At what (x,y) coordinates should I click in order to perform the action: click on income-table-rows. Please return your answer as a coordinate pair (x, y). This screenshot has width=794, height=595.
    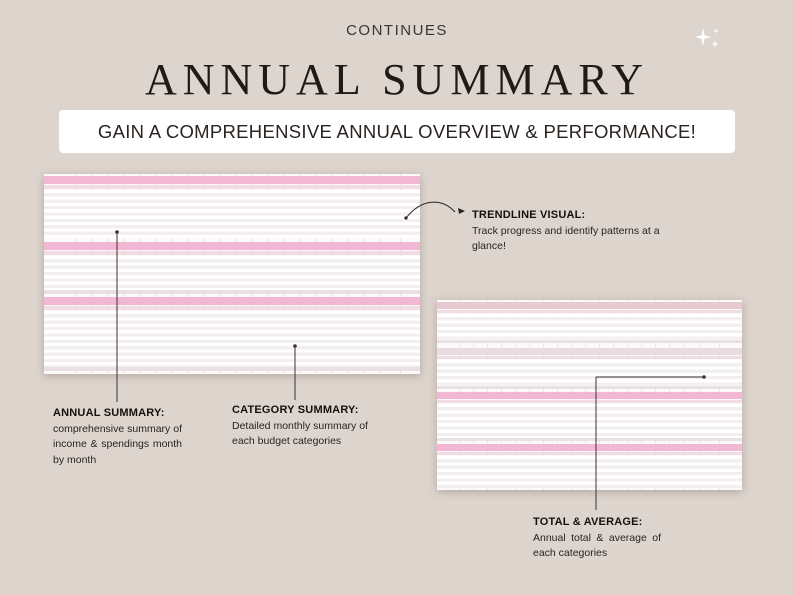
    Looking at the image, I should click on (232, 273).